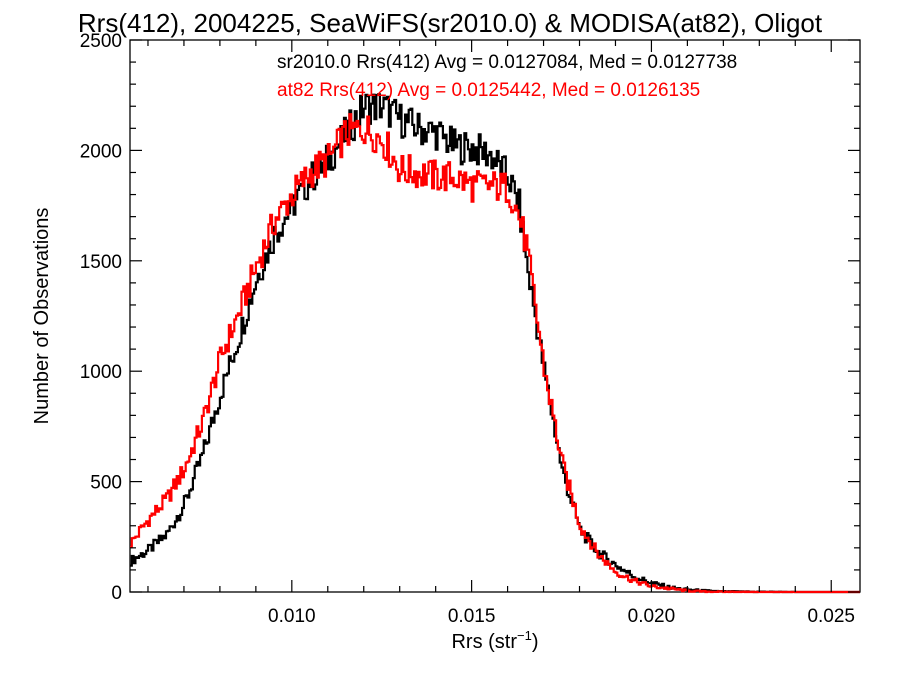 The image size is (900, 675). I want to click on y-tick-label: 1500, so click(101, 262).